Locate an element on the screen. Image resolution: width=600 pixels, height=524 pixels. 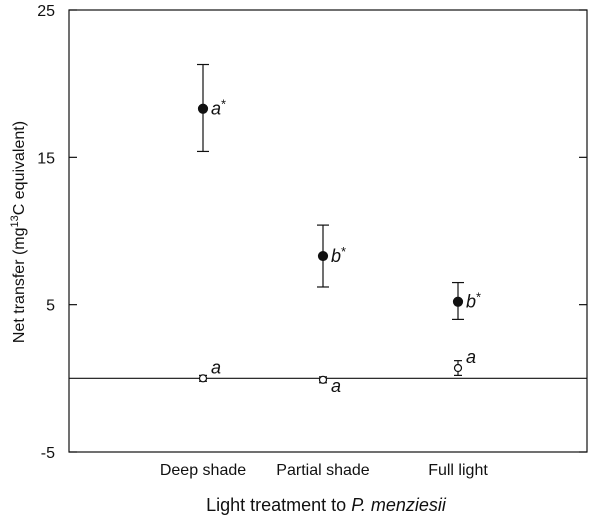
y-axis-title-sup: 13 is located at coordinates (15, 221).